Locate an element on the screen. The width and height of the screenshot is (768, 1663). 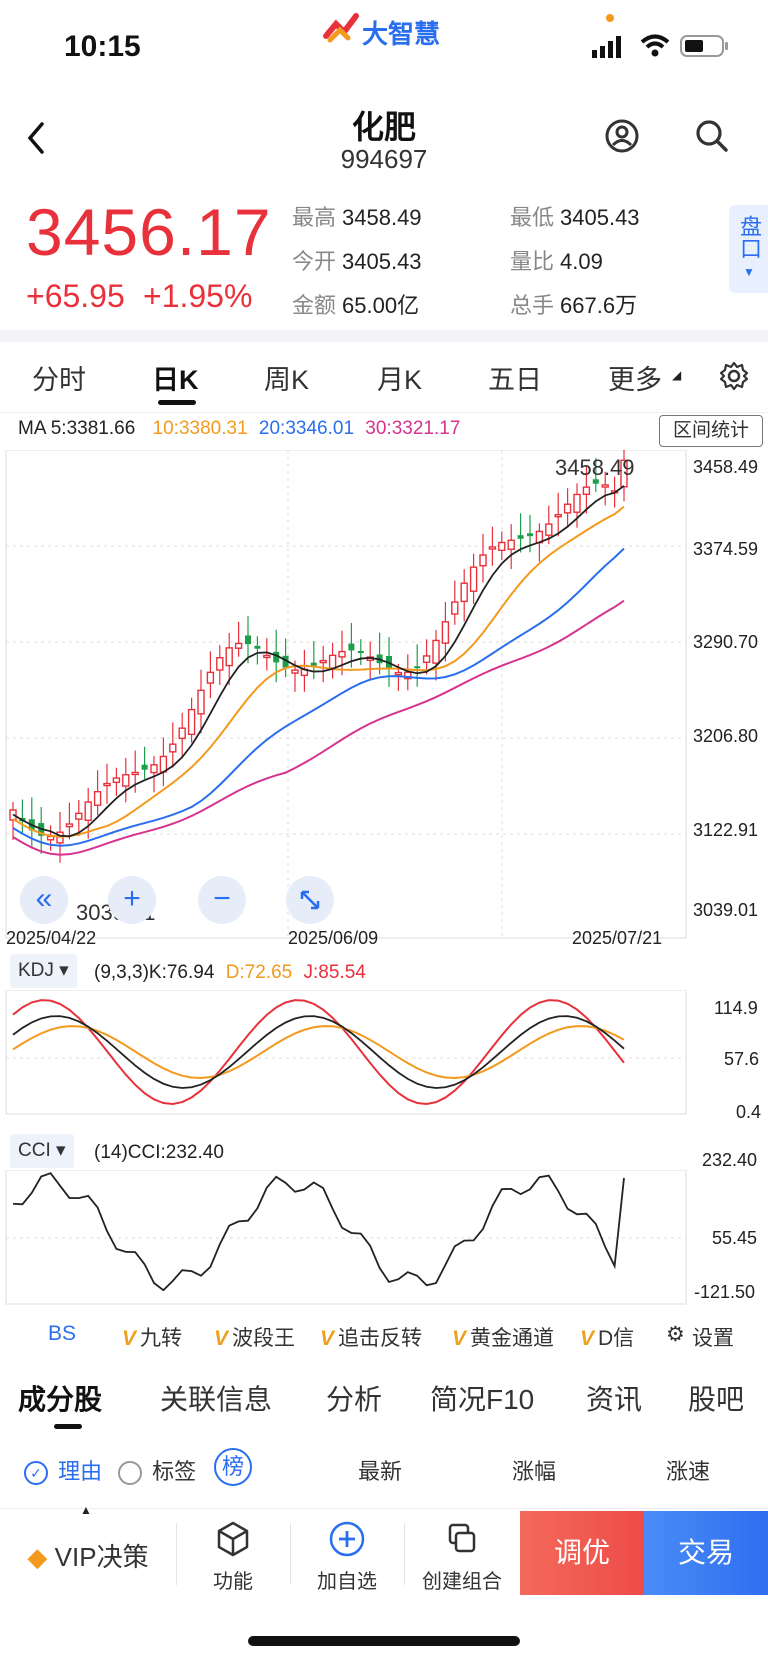
tab-forum: 股吧 is located at coordinates (716, 1399).